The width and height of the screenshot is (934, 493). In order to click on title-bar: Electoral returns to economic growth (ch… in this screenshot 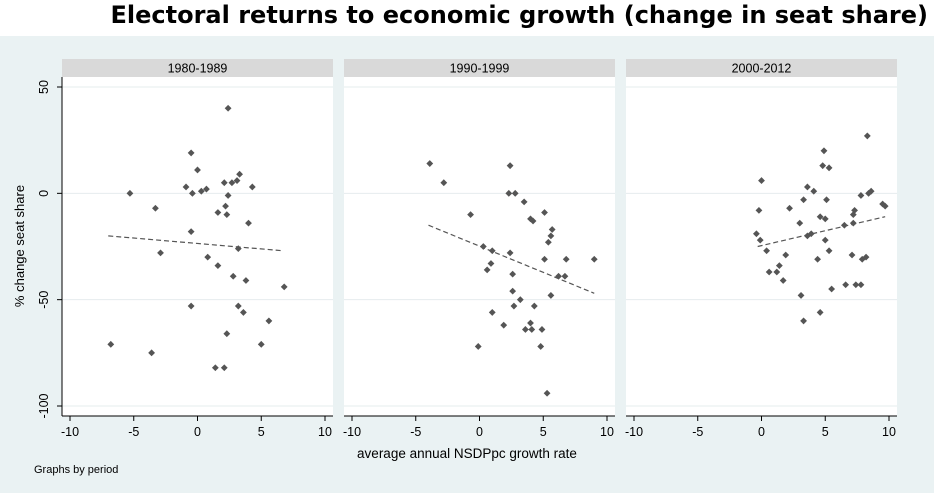, I will do `click(467, 18)`.